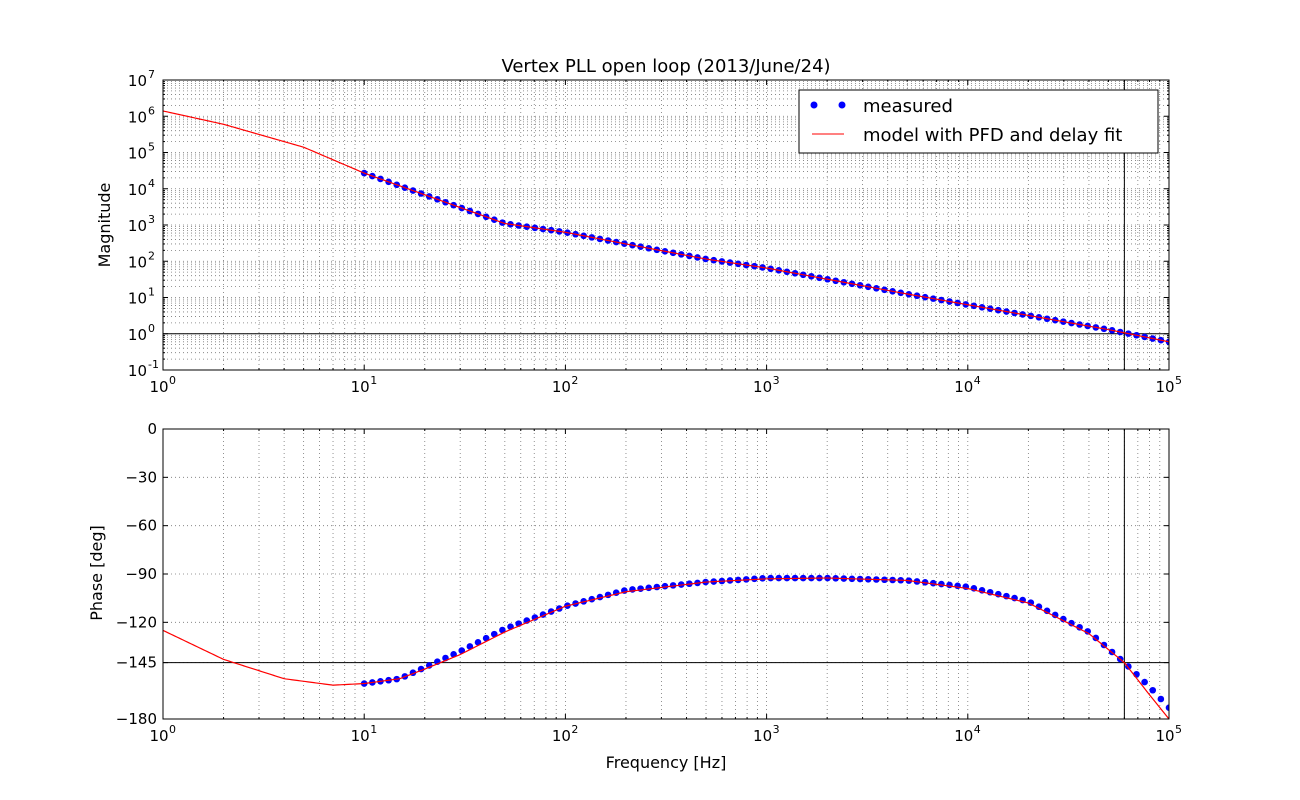 The width and height of the screenshot is (1300, 800). I want to click on y-tick-exponent: 2, so click(151, 255).